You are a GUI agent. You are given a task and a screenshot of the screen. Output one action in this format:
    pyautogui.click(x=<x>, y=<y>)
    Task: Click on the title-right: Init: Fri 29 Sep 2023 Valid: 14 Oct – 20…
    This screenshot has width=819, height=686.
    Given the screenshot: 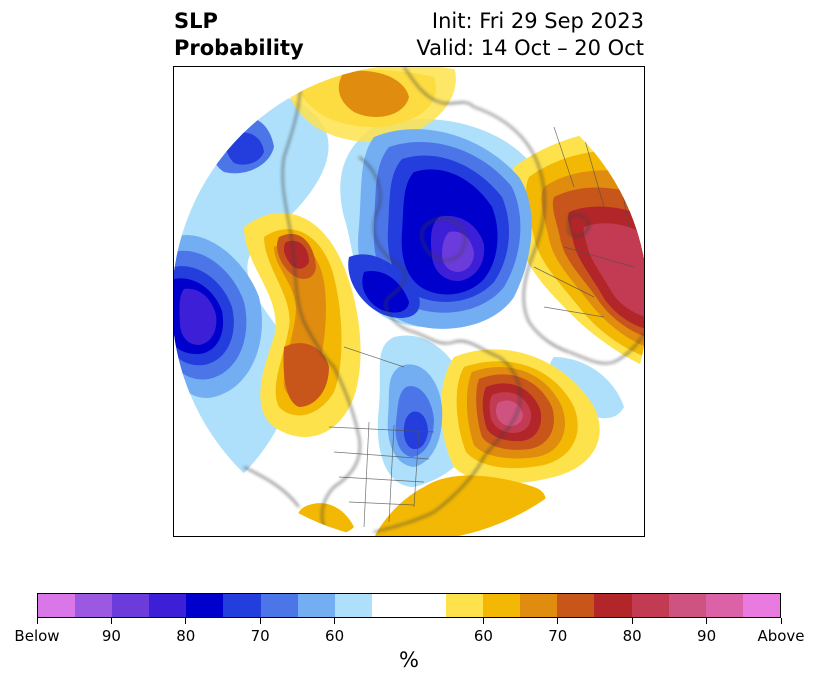 What is the action you would take?
    pyautogui.click(x=530, y=35)
    